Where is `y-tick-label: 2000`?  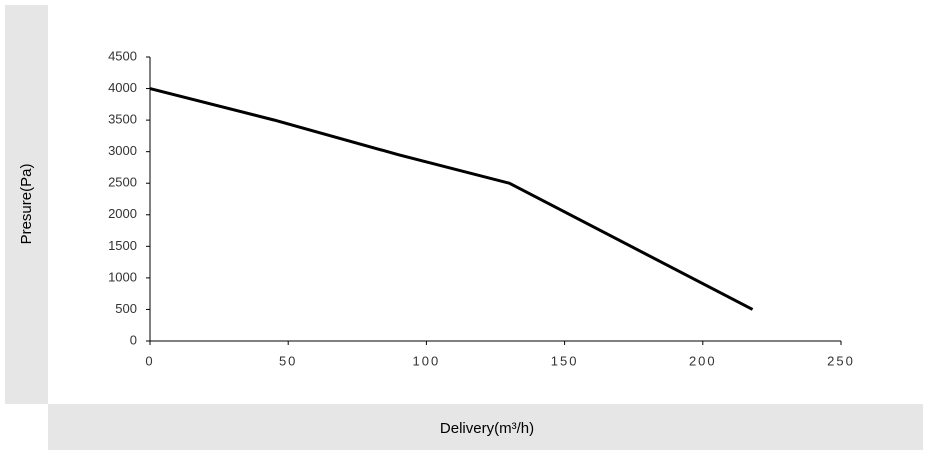 y-tick-label: 2000 is located at coordinates (122, 213).